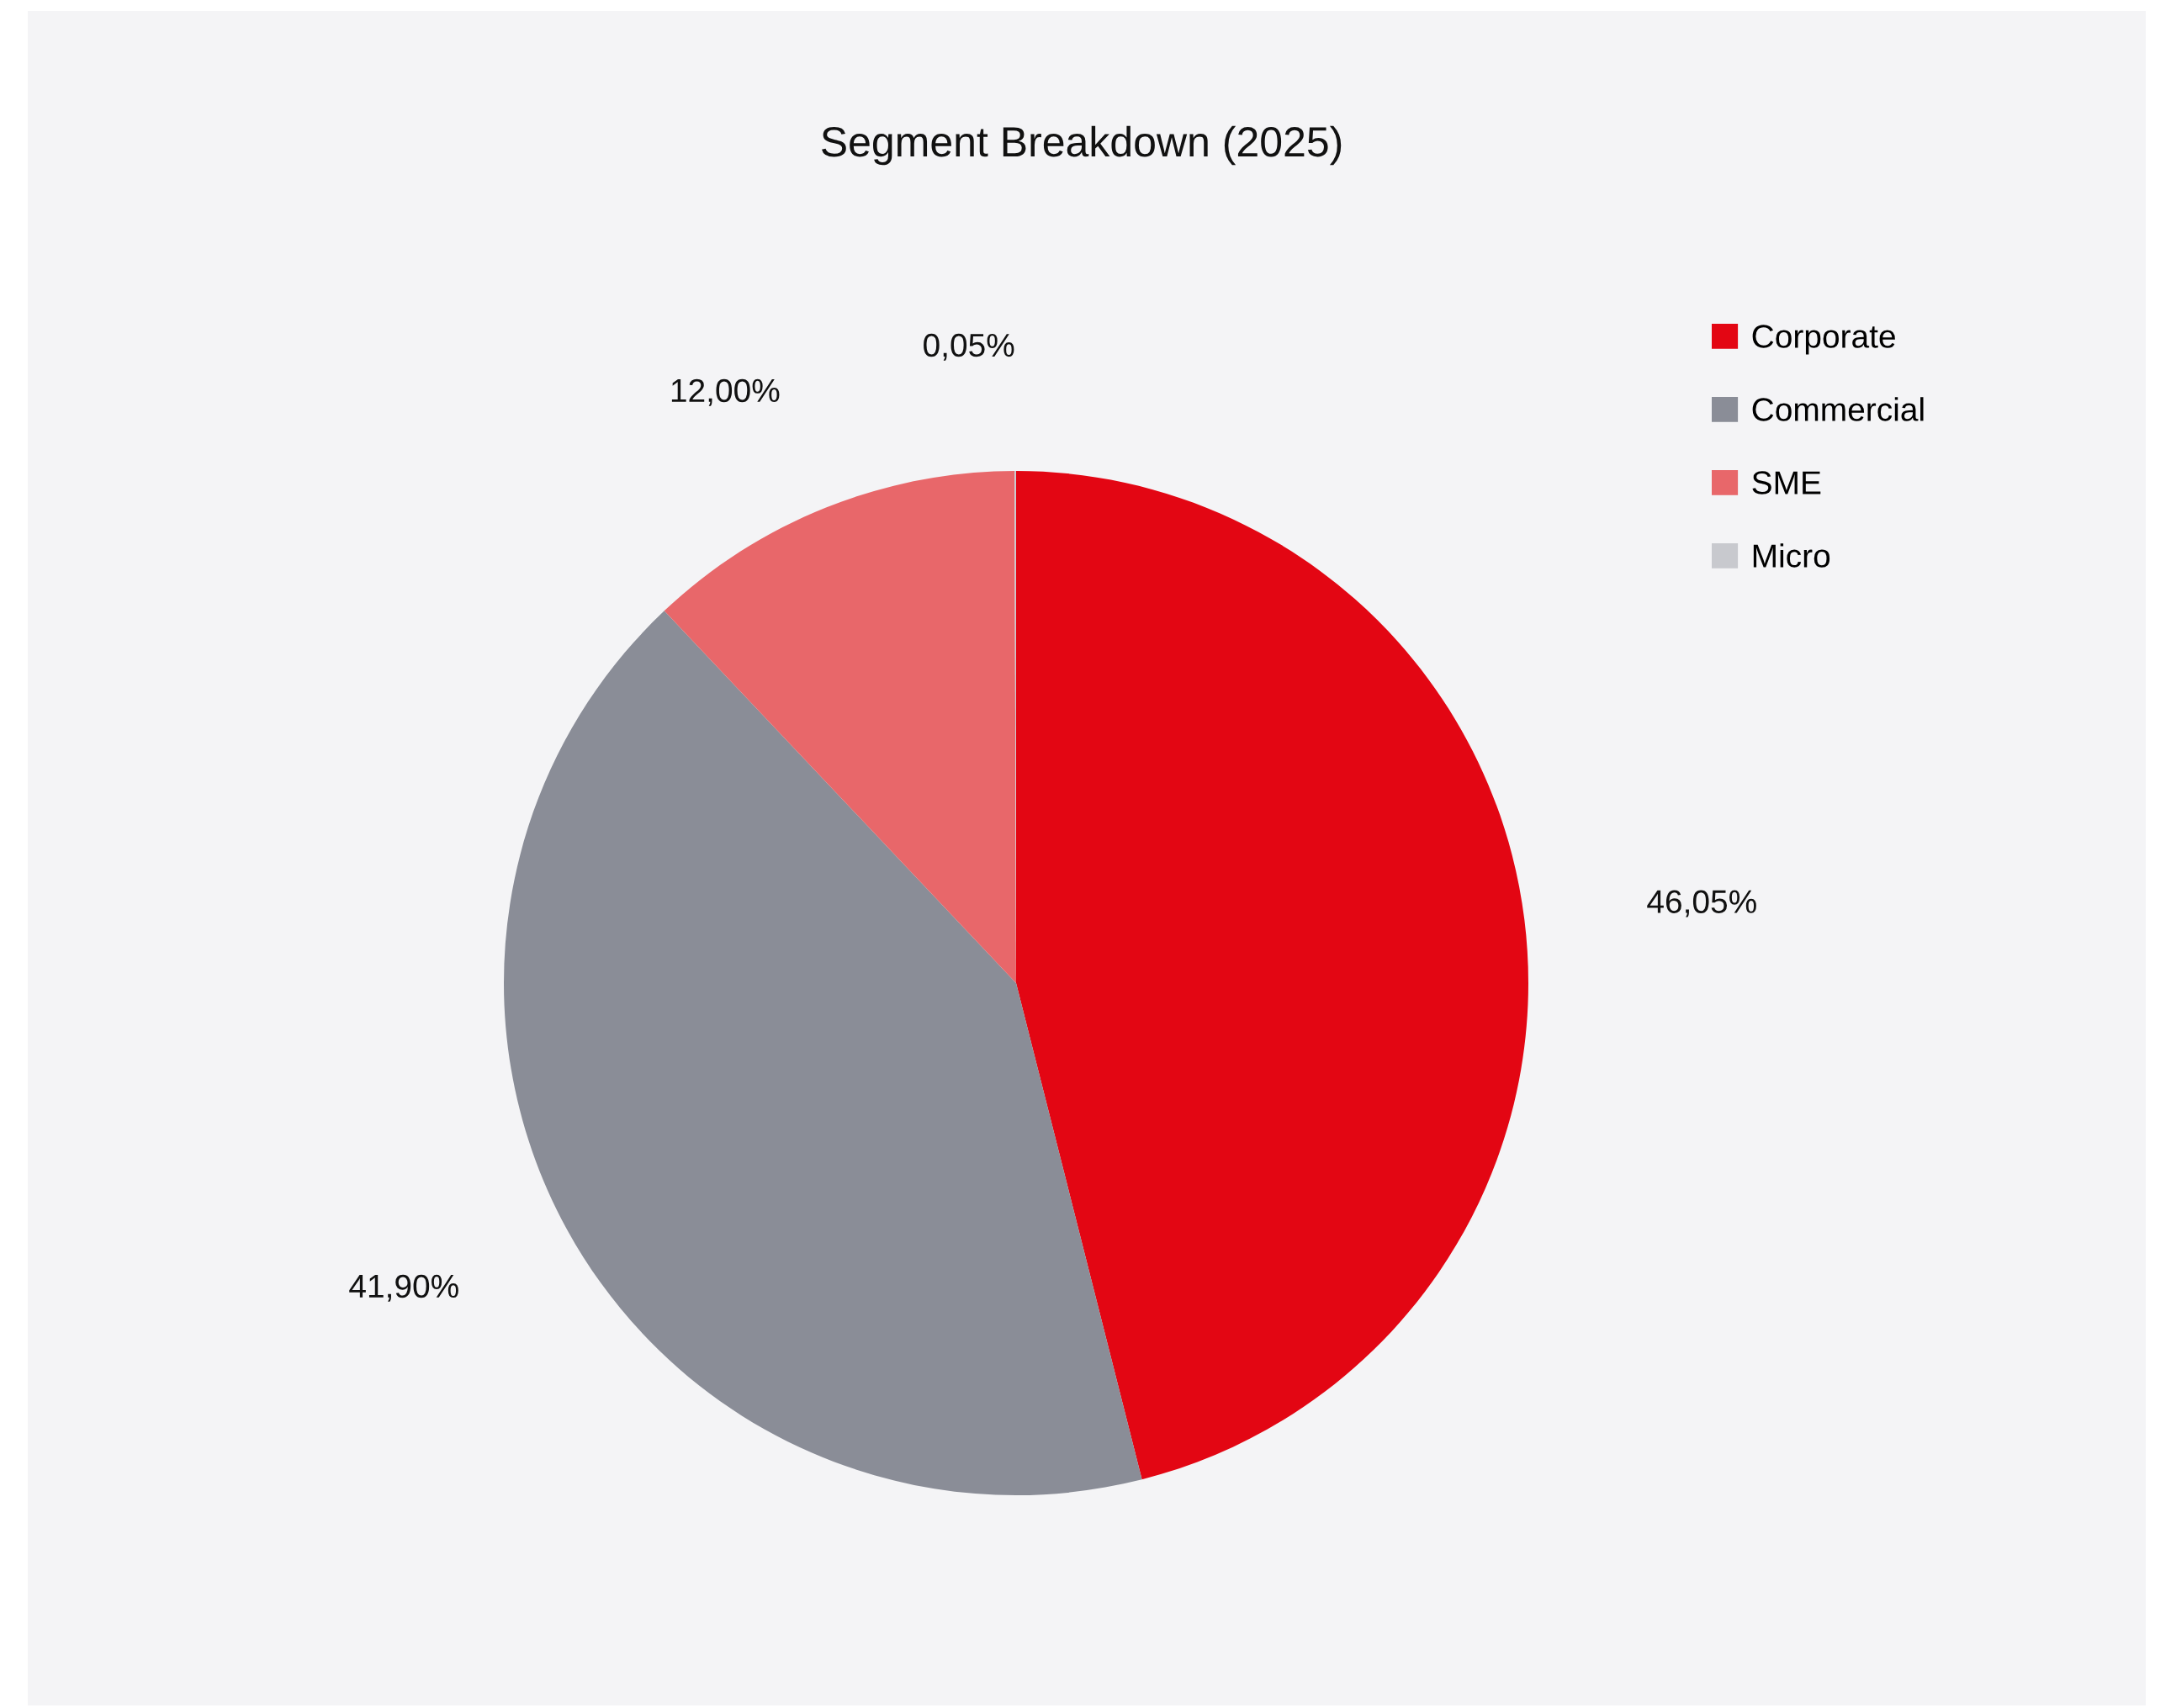  What do you see at coordinates (1701, 903) in the screenshot?
I see `data-label: 46,05%` at bounding box center [1701, 903].